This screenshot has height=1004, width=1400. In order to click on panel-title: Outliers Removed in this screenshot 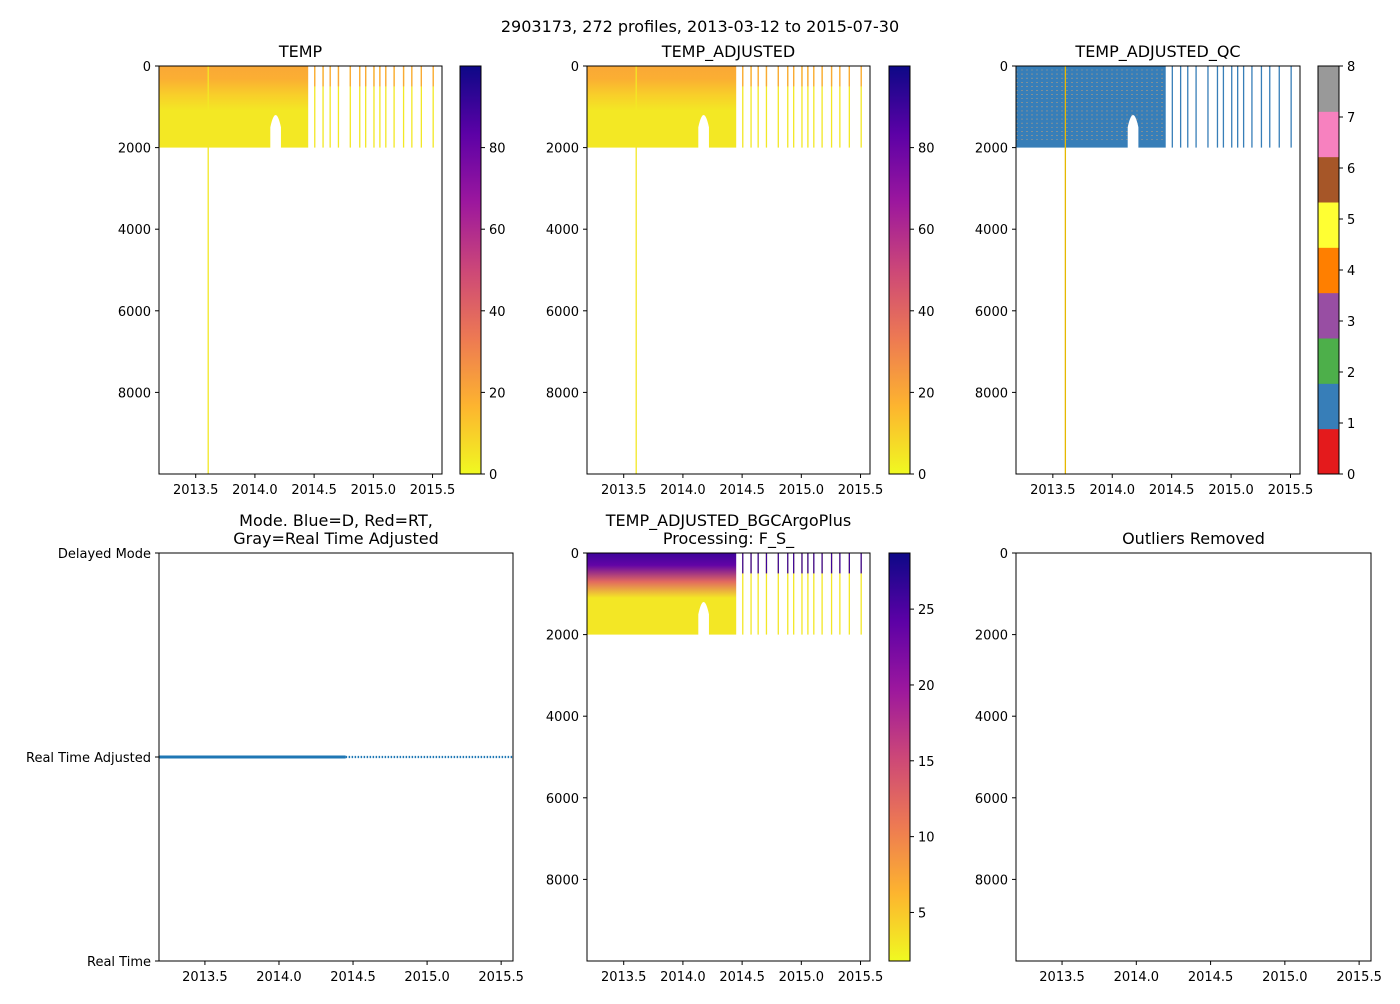, I will do `click(1193, 538)`.